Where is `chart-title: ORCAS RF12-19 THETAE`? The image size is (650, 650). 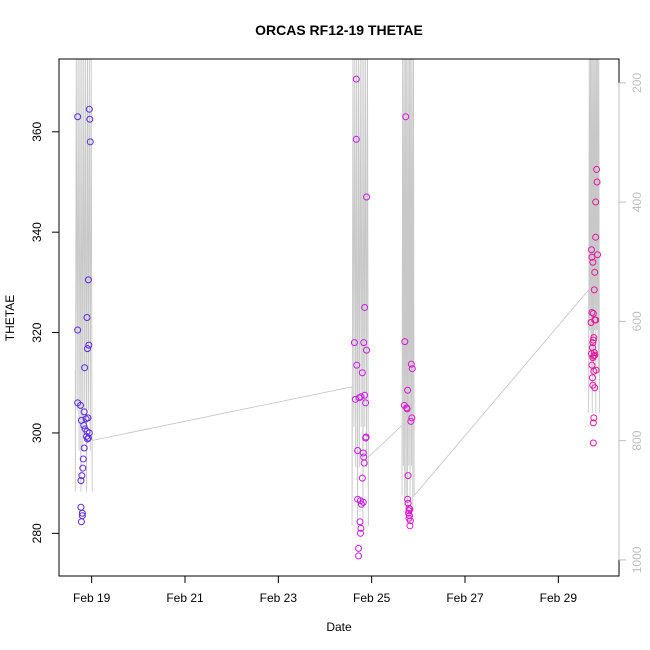 chart-title: ORCAS RF12-19 THETAE is located at coordinates (339, 30).